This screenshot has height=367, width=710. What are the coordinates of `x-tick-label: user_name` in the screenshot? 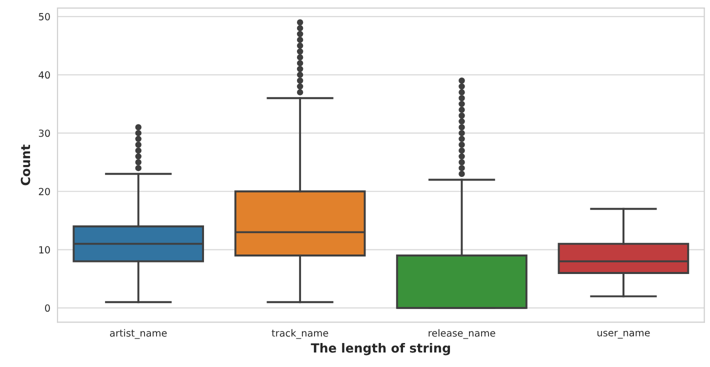 It's located at (623, 334).